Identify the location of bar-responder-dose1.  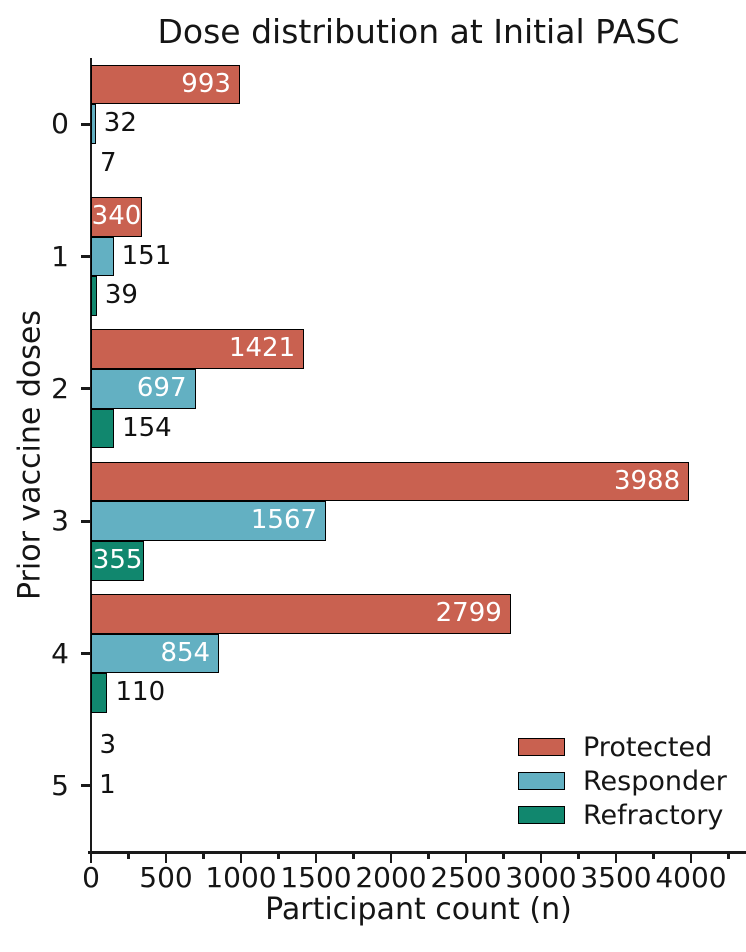
(102, 256).